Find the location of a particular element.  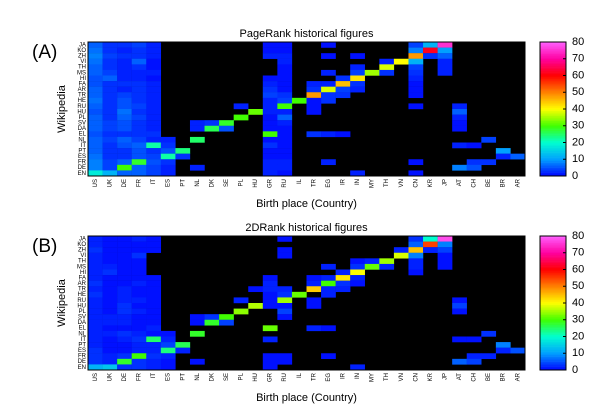

y-tick-label: DA is located at coordinates (82, 129).